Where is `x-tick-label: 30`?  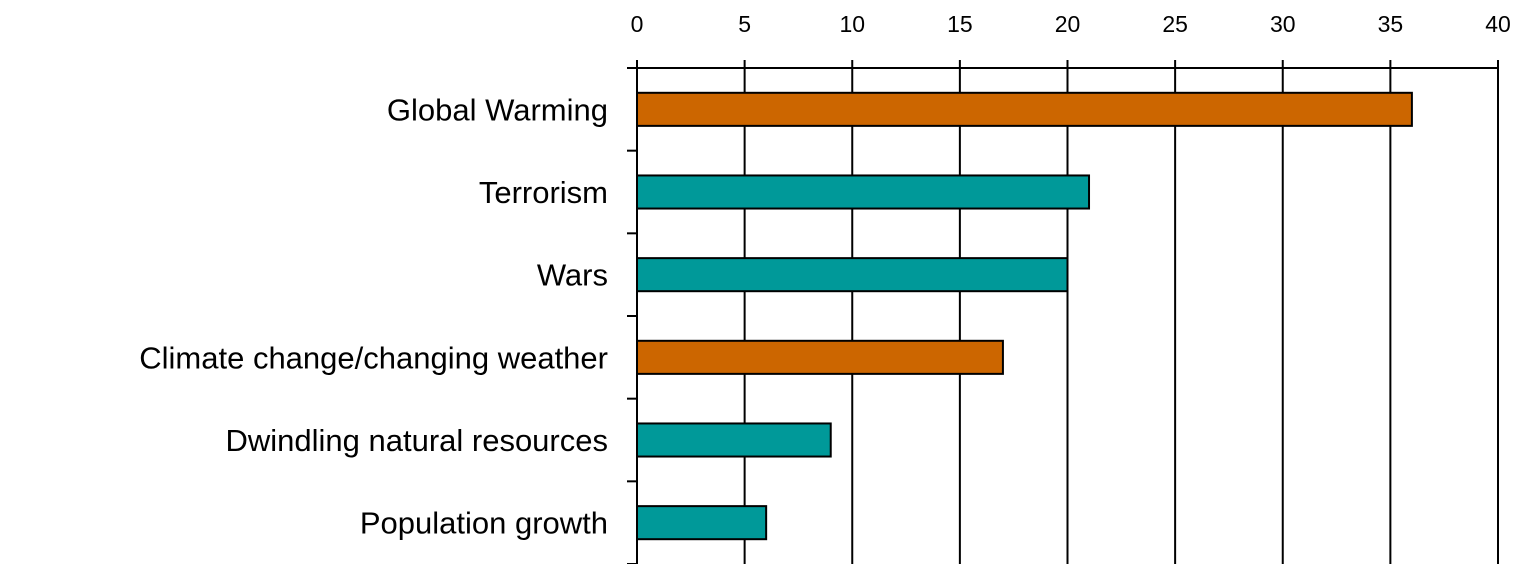 x-tick-label: 30 is located at coordinates (1283, 24).